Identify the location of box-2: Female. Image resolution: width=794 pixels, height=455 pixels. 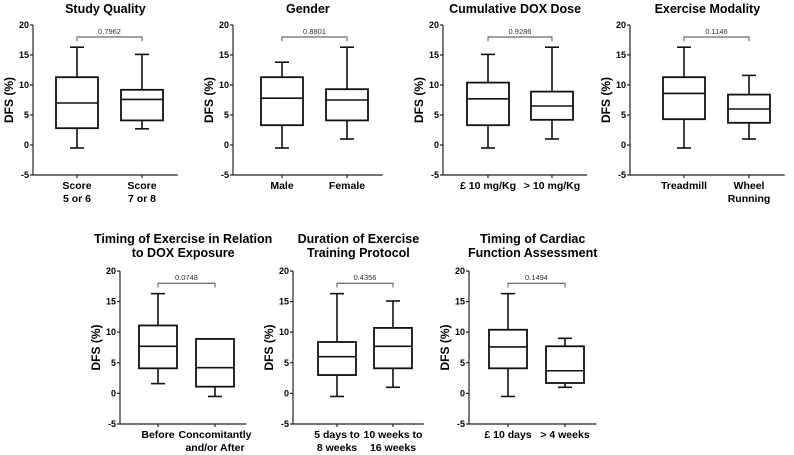
(347, 119).